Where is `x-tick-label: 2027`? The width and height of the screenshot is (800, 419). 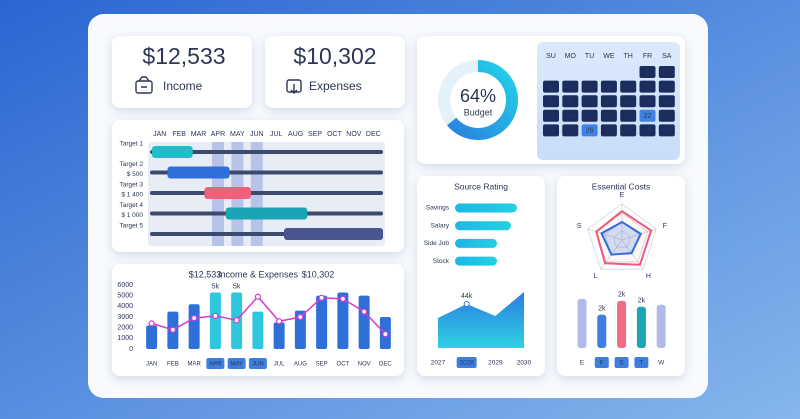
x-tick-label: 2027 is located at coordinates (438, 363).